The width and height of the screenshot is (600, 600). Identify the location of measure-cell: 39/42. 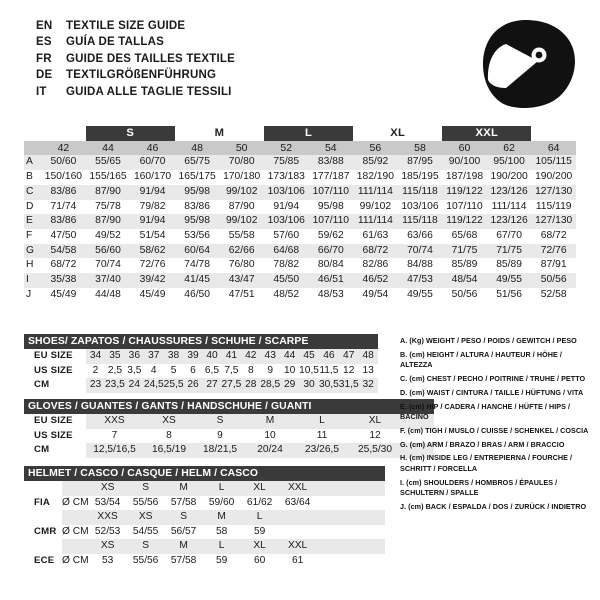
(152, 280).